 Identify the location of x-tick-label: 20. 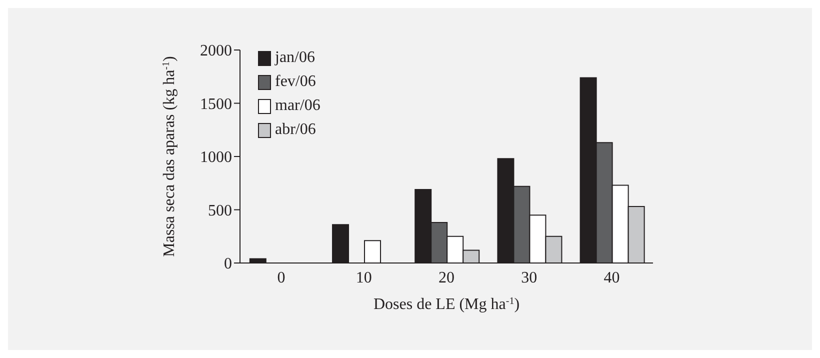
(446, 277).